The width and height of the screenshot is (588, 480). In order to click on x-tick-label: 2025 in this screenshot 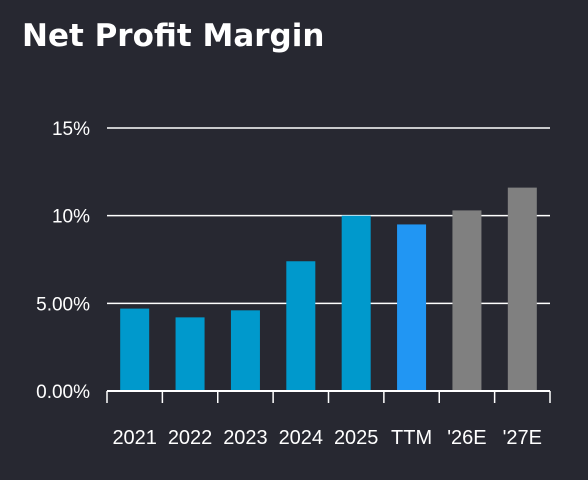, I will do `click(356, 438)`.